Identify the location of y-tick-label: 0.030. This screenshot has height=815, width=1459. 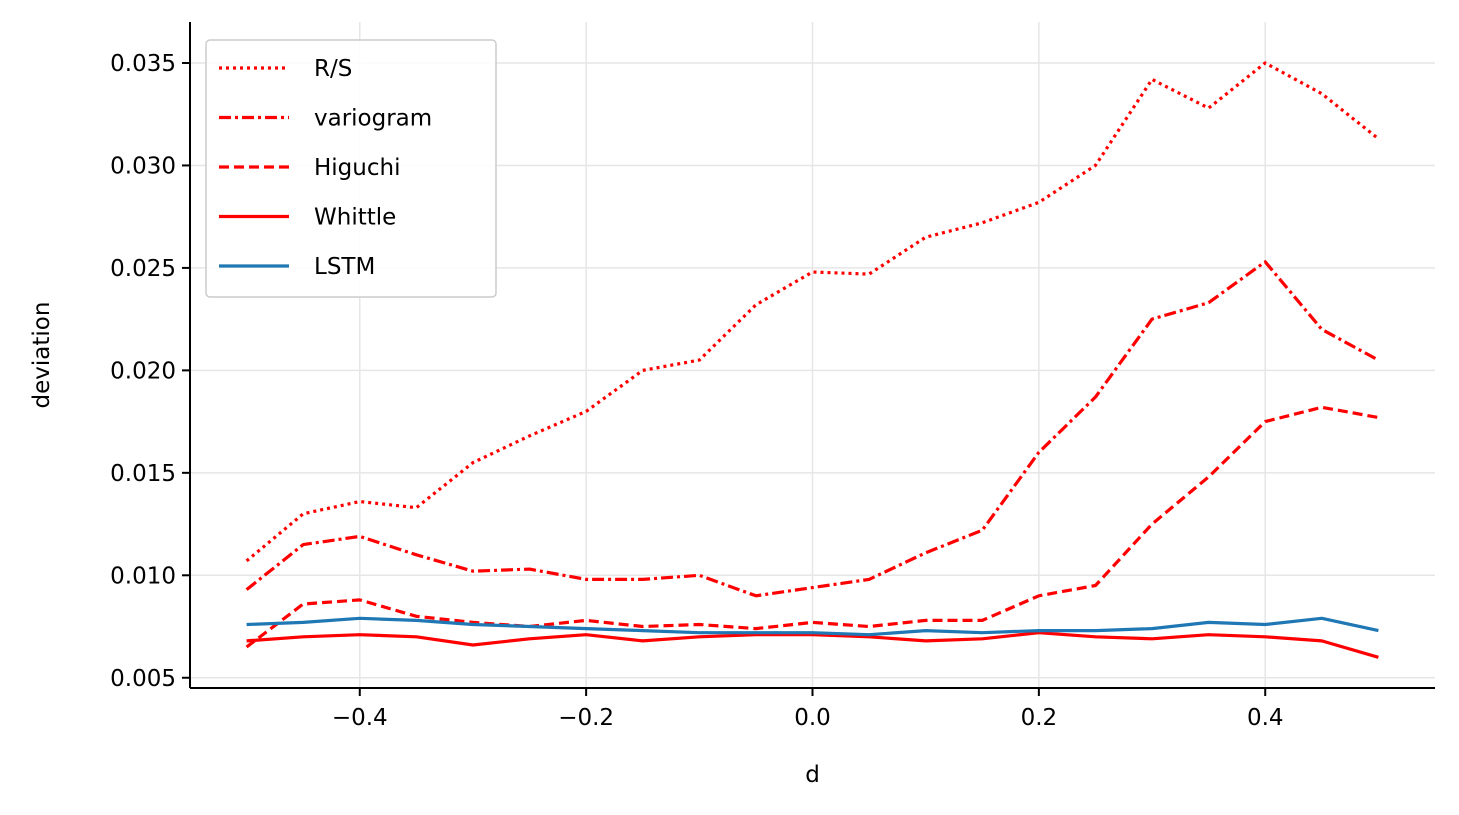
(143, 166).